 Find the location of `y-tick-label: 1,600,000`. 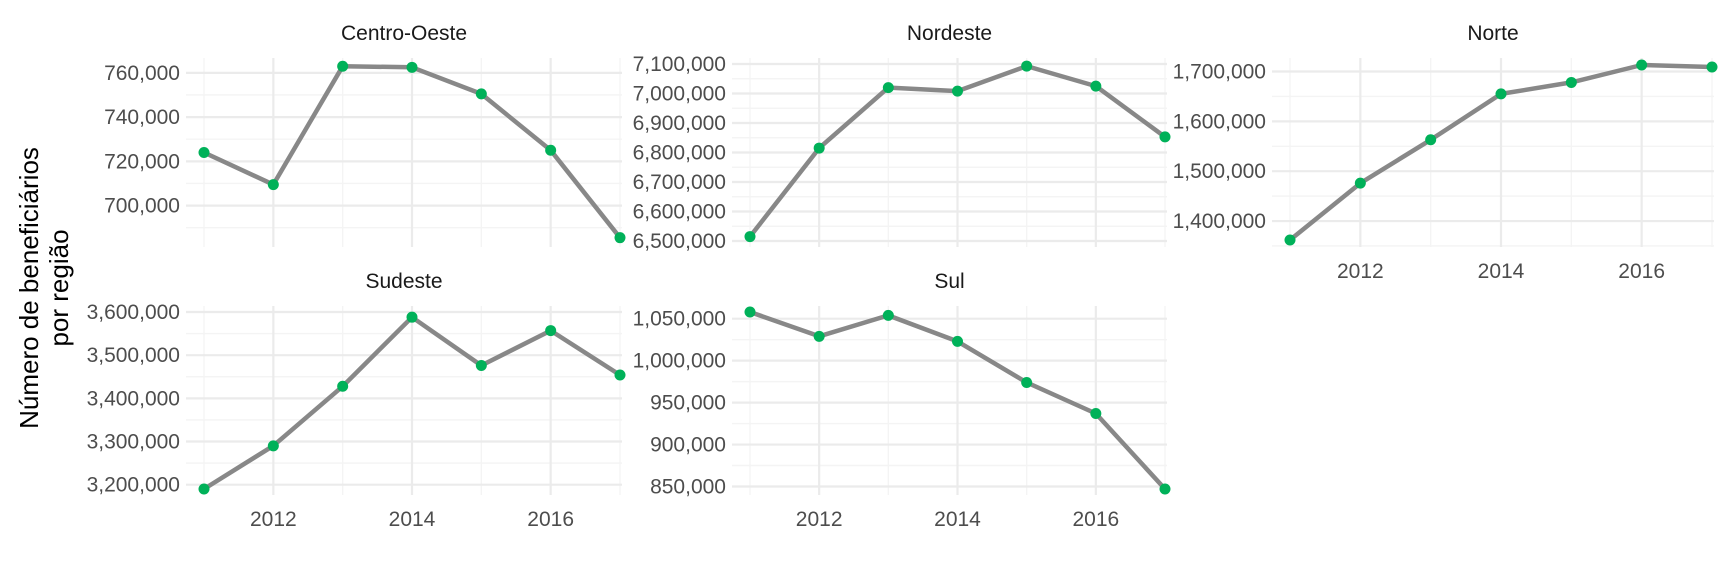

y-tick-label: 1,600,000 is located at coordinates (1219, 121).